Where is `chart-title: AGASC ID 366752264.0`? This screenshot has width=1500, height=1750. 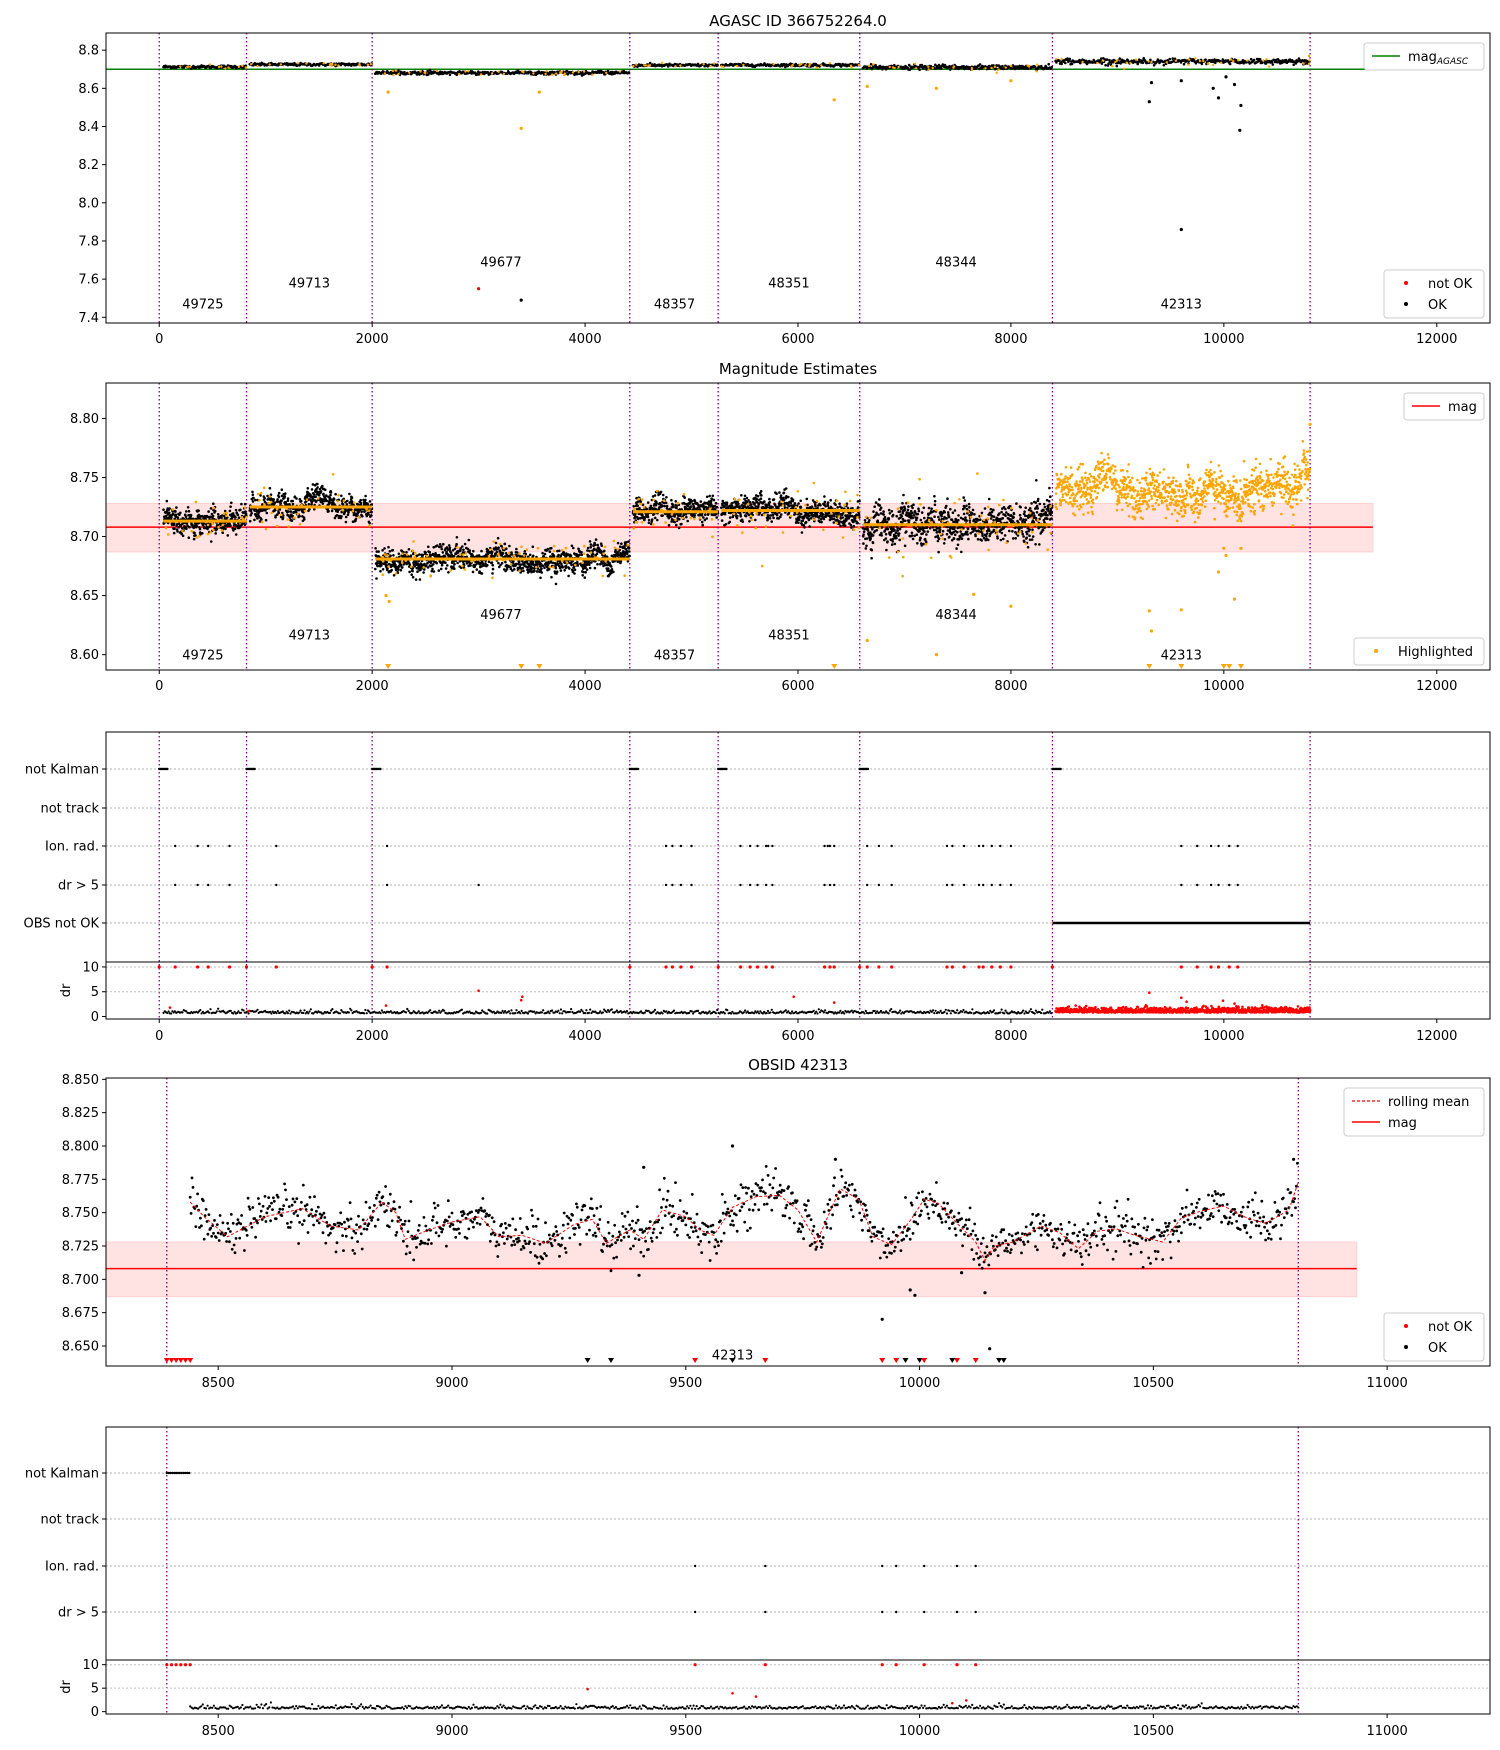
chart-title: AGASC ID 366752264.0 is located at coordinates (798, 21).